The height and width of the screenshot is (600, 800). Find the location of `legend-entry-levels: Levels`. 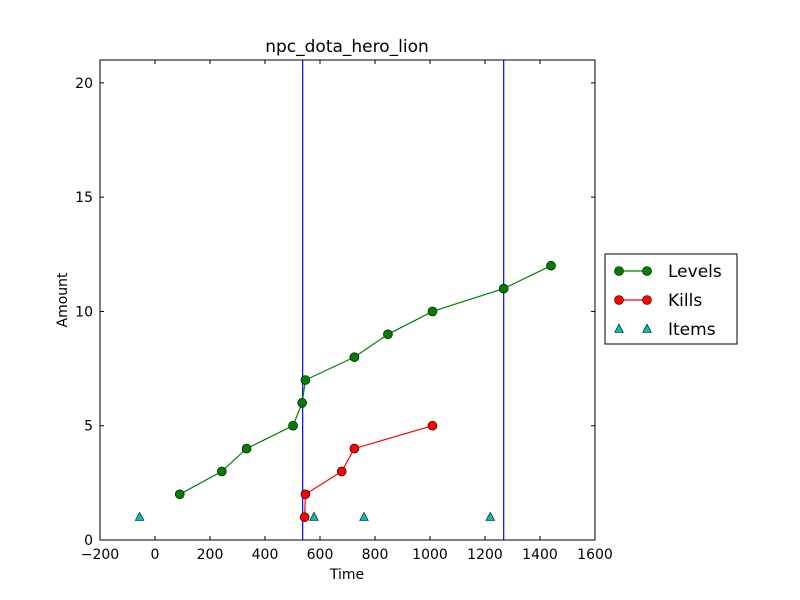

legend-entry-levels: Levels is located at coordinates (668, 272).